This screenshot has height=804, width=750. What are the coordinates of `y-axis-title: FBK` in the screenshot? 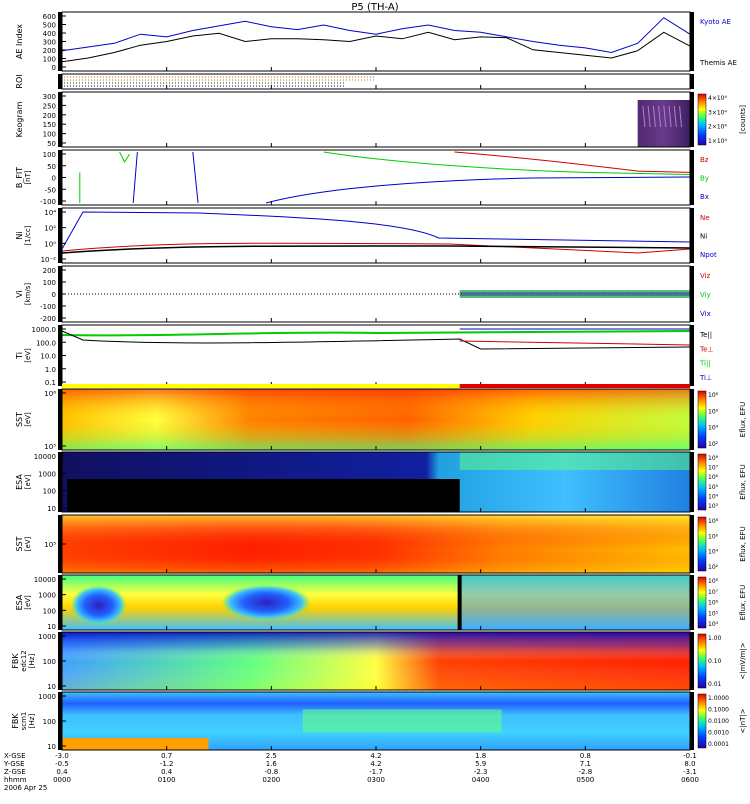 It's located at (15, 661).